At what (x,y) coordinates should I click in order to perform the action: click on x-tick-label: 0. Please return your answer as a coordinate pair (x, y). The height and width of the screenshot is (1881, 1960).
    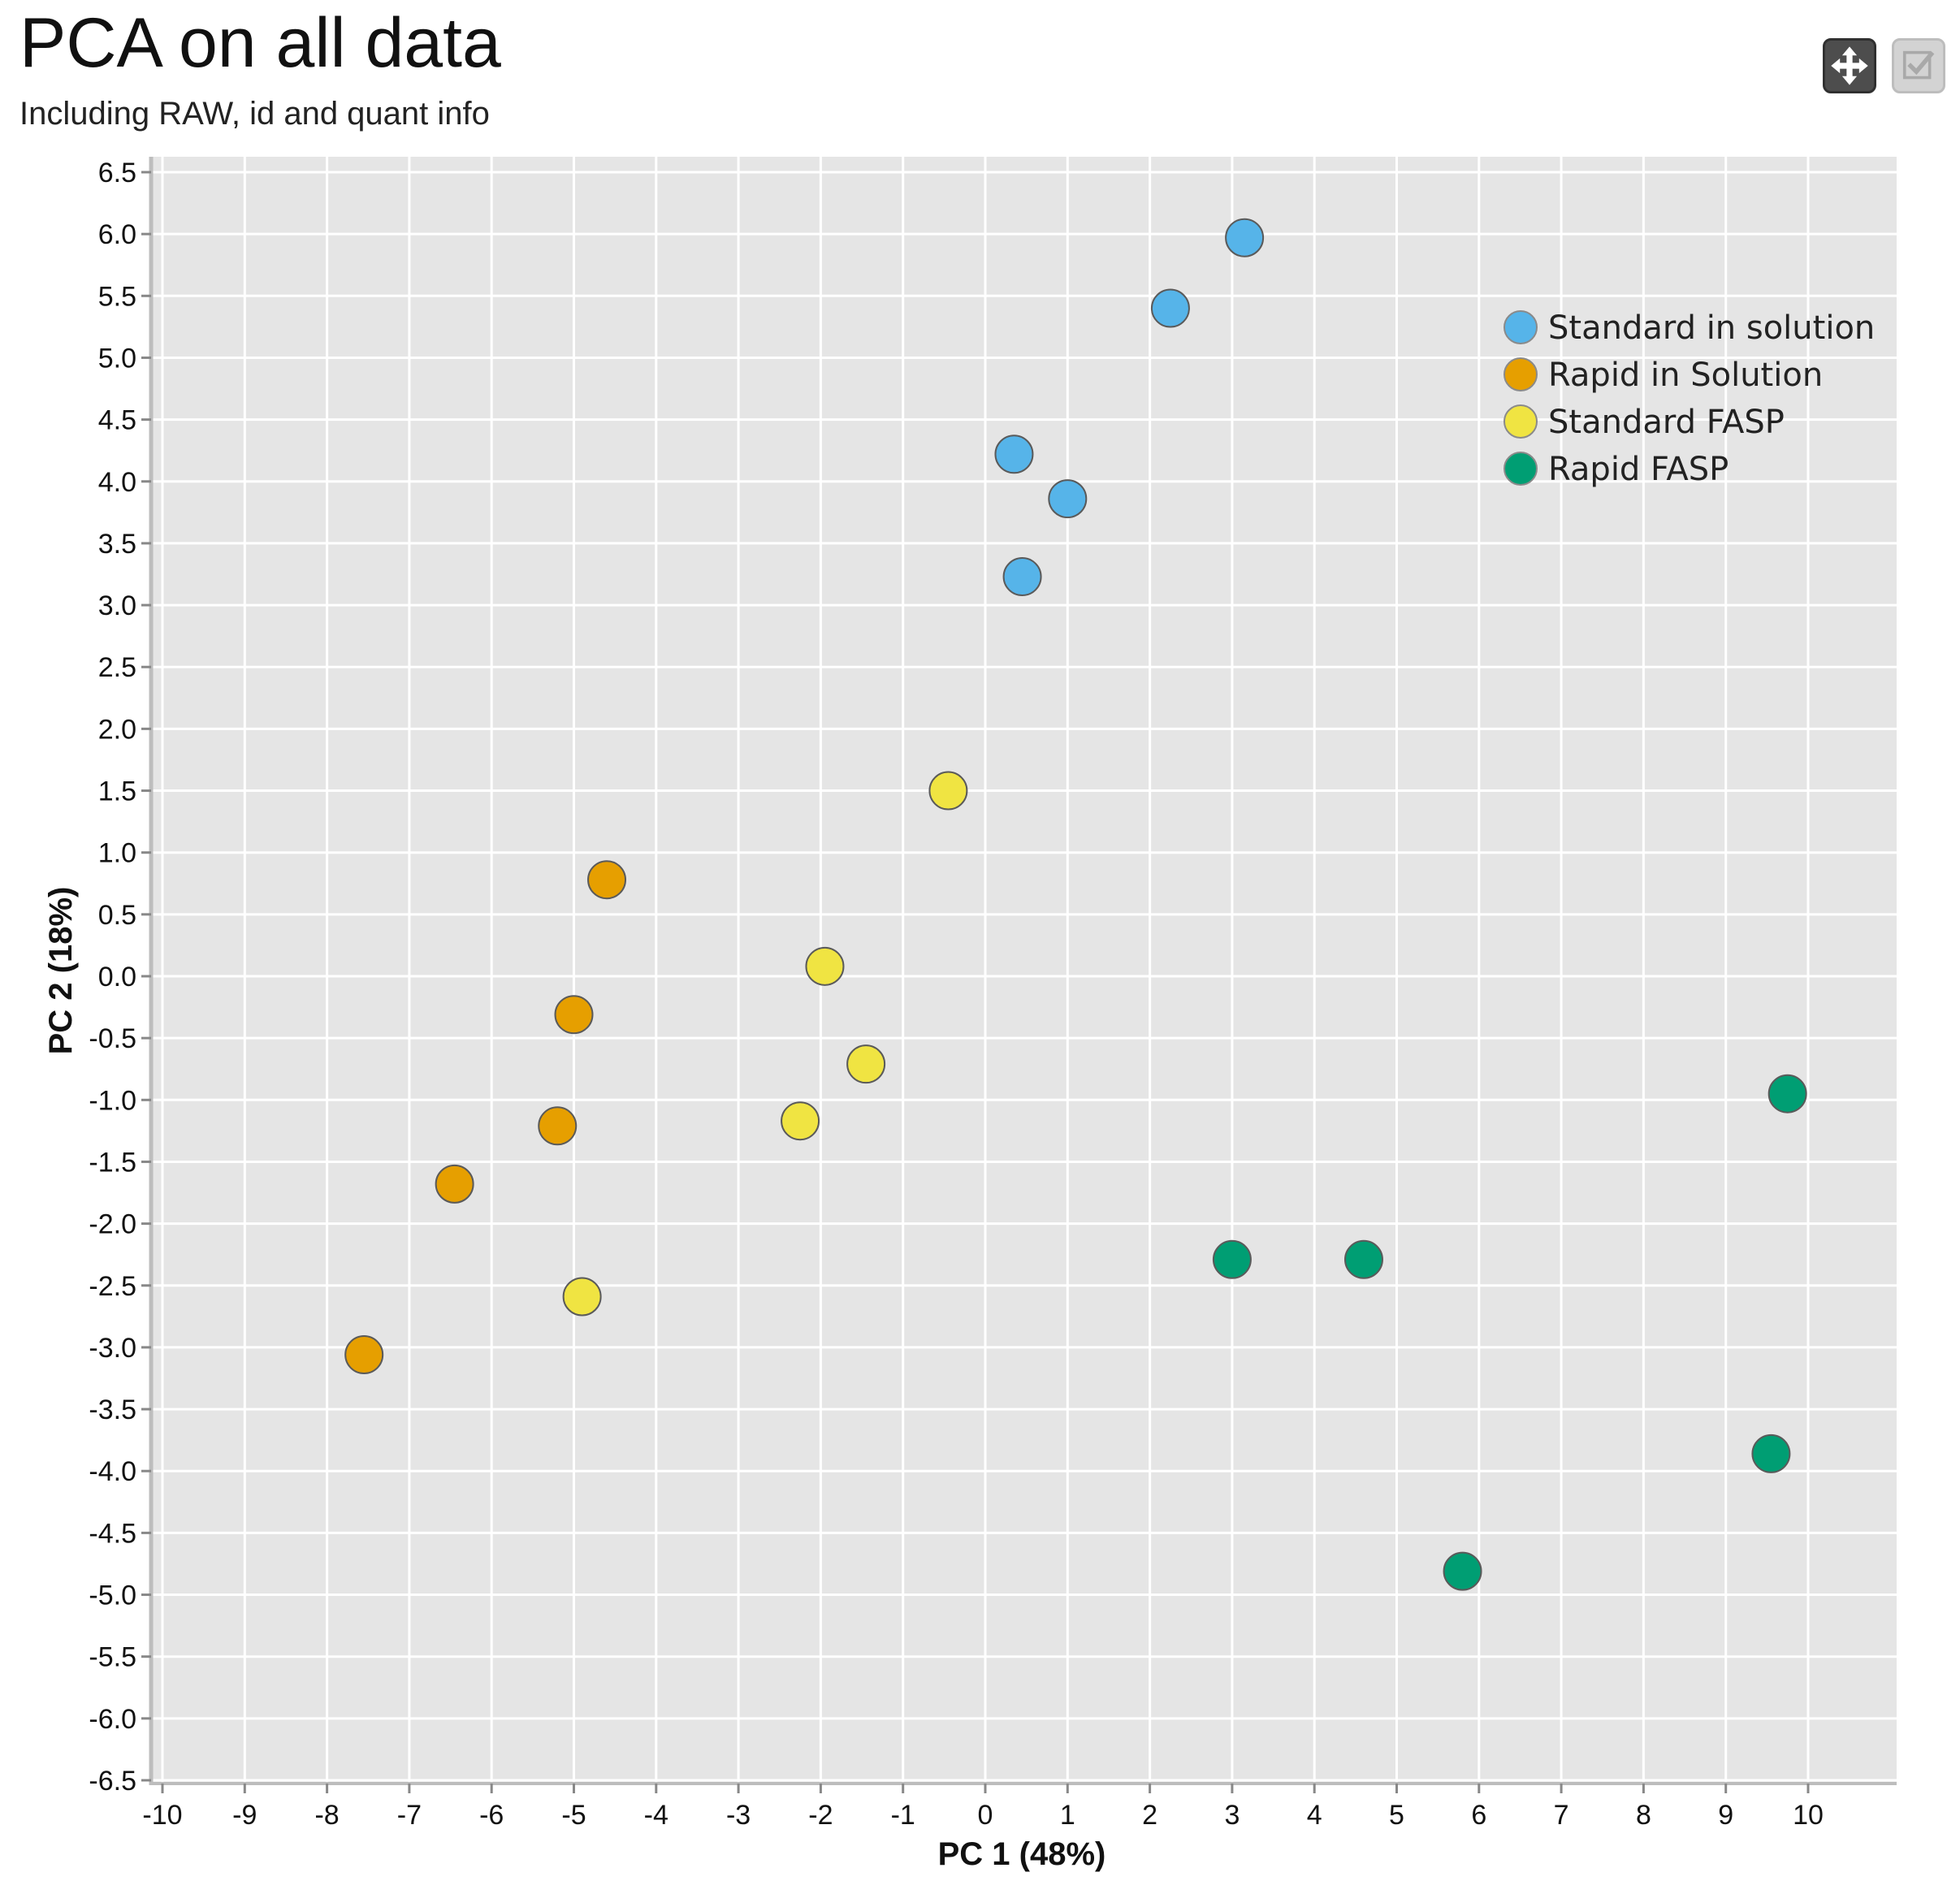
    Looking at the image, I should click on (985, 1815).